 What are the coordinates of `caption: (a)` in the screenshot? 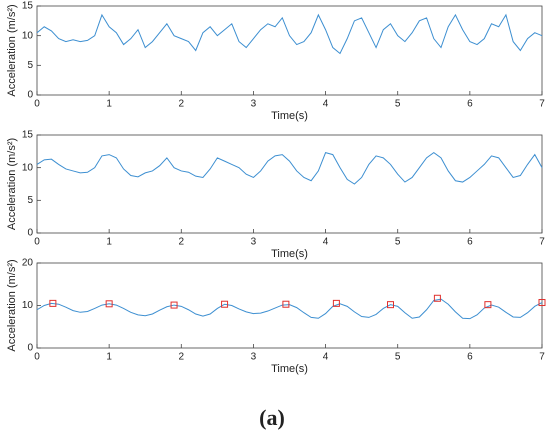 It's located at (272, 417).